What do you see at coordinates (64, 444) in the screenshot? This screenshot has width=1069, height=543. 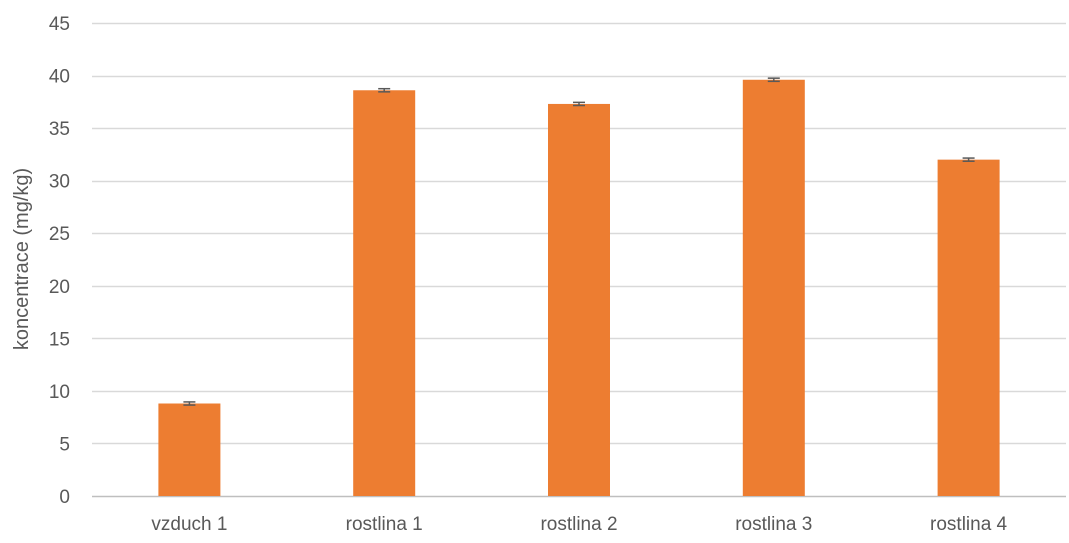 I see `y-tick-label: 5` at bounding box center [64, 444].